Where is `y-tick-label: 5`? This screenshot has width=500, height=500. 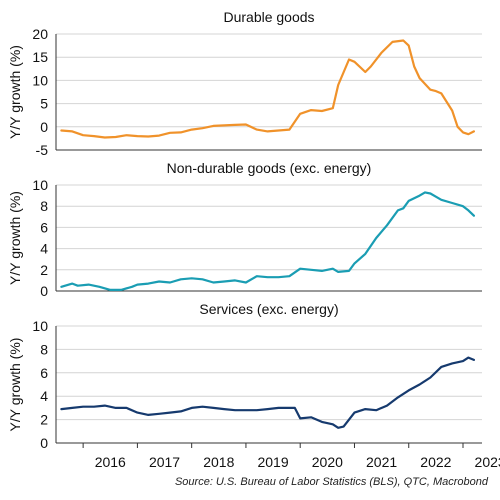 y-tick-label: 5 is located at coordinates (44, 104).